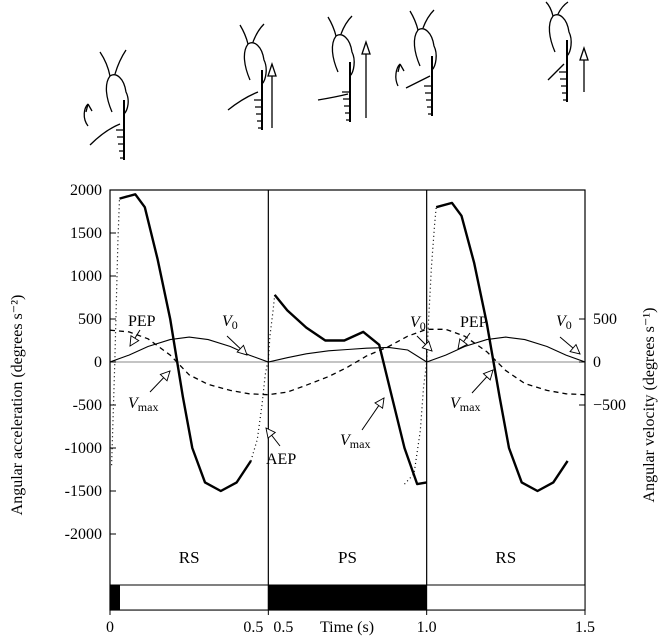 The height and width of the screenshot is (640, 667). I want to click on y-left-tick-label-1: 2000, so click(86, 190).